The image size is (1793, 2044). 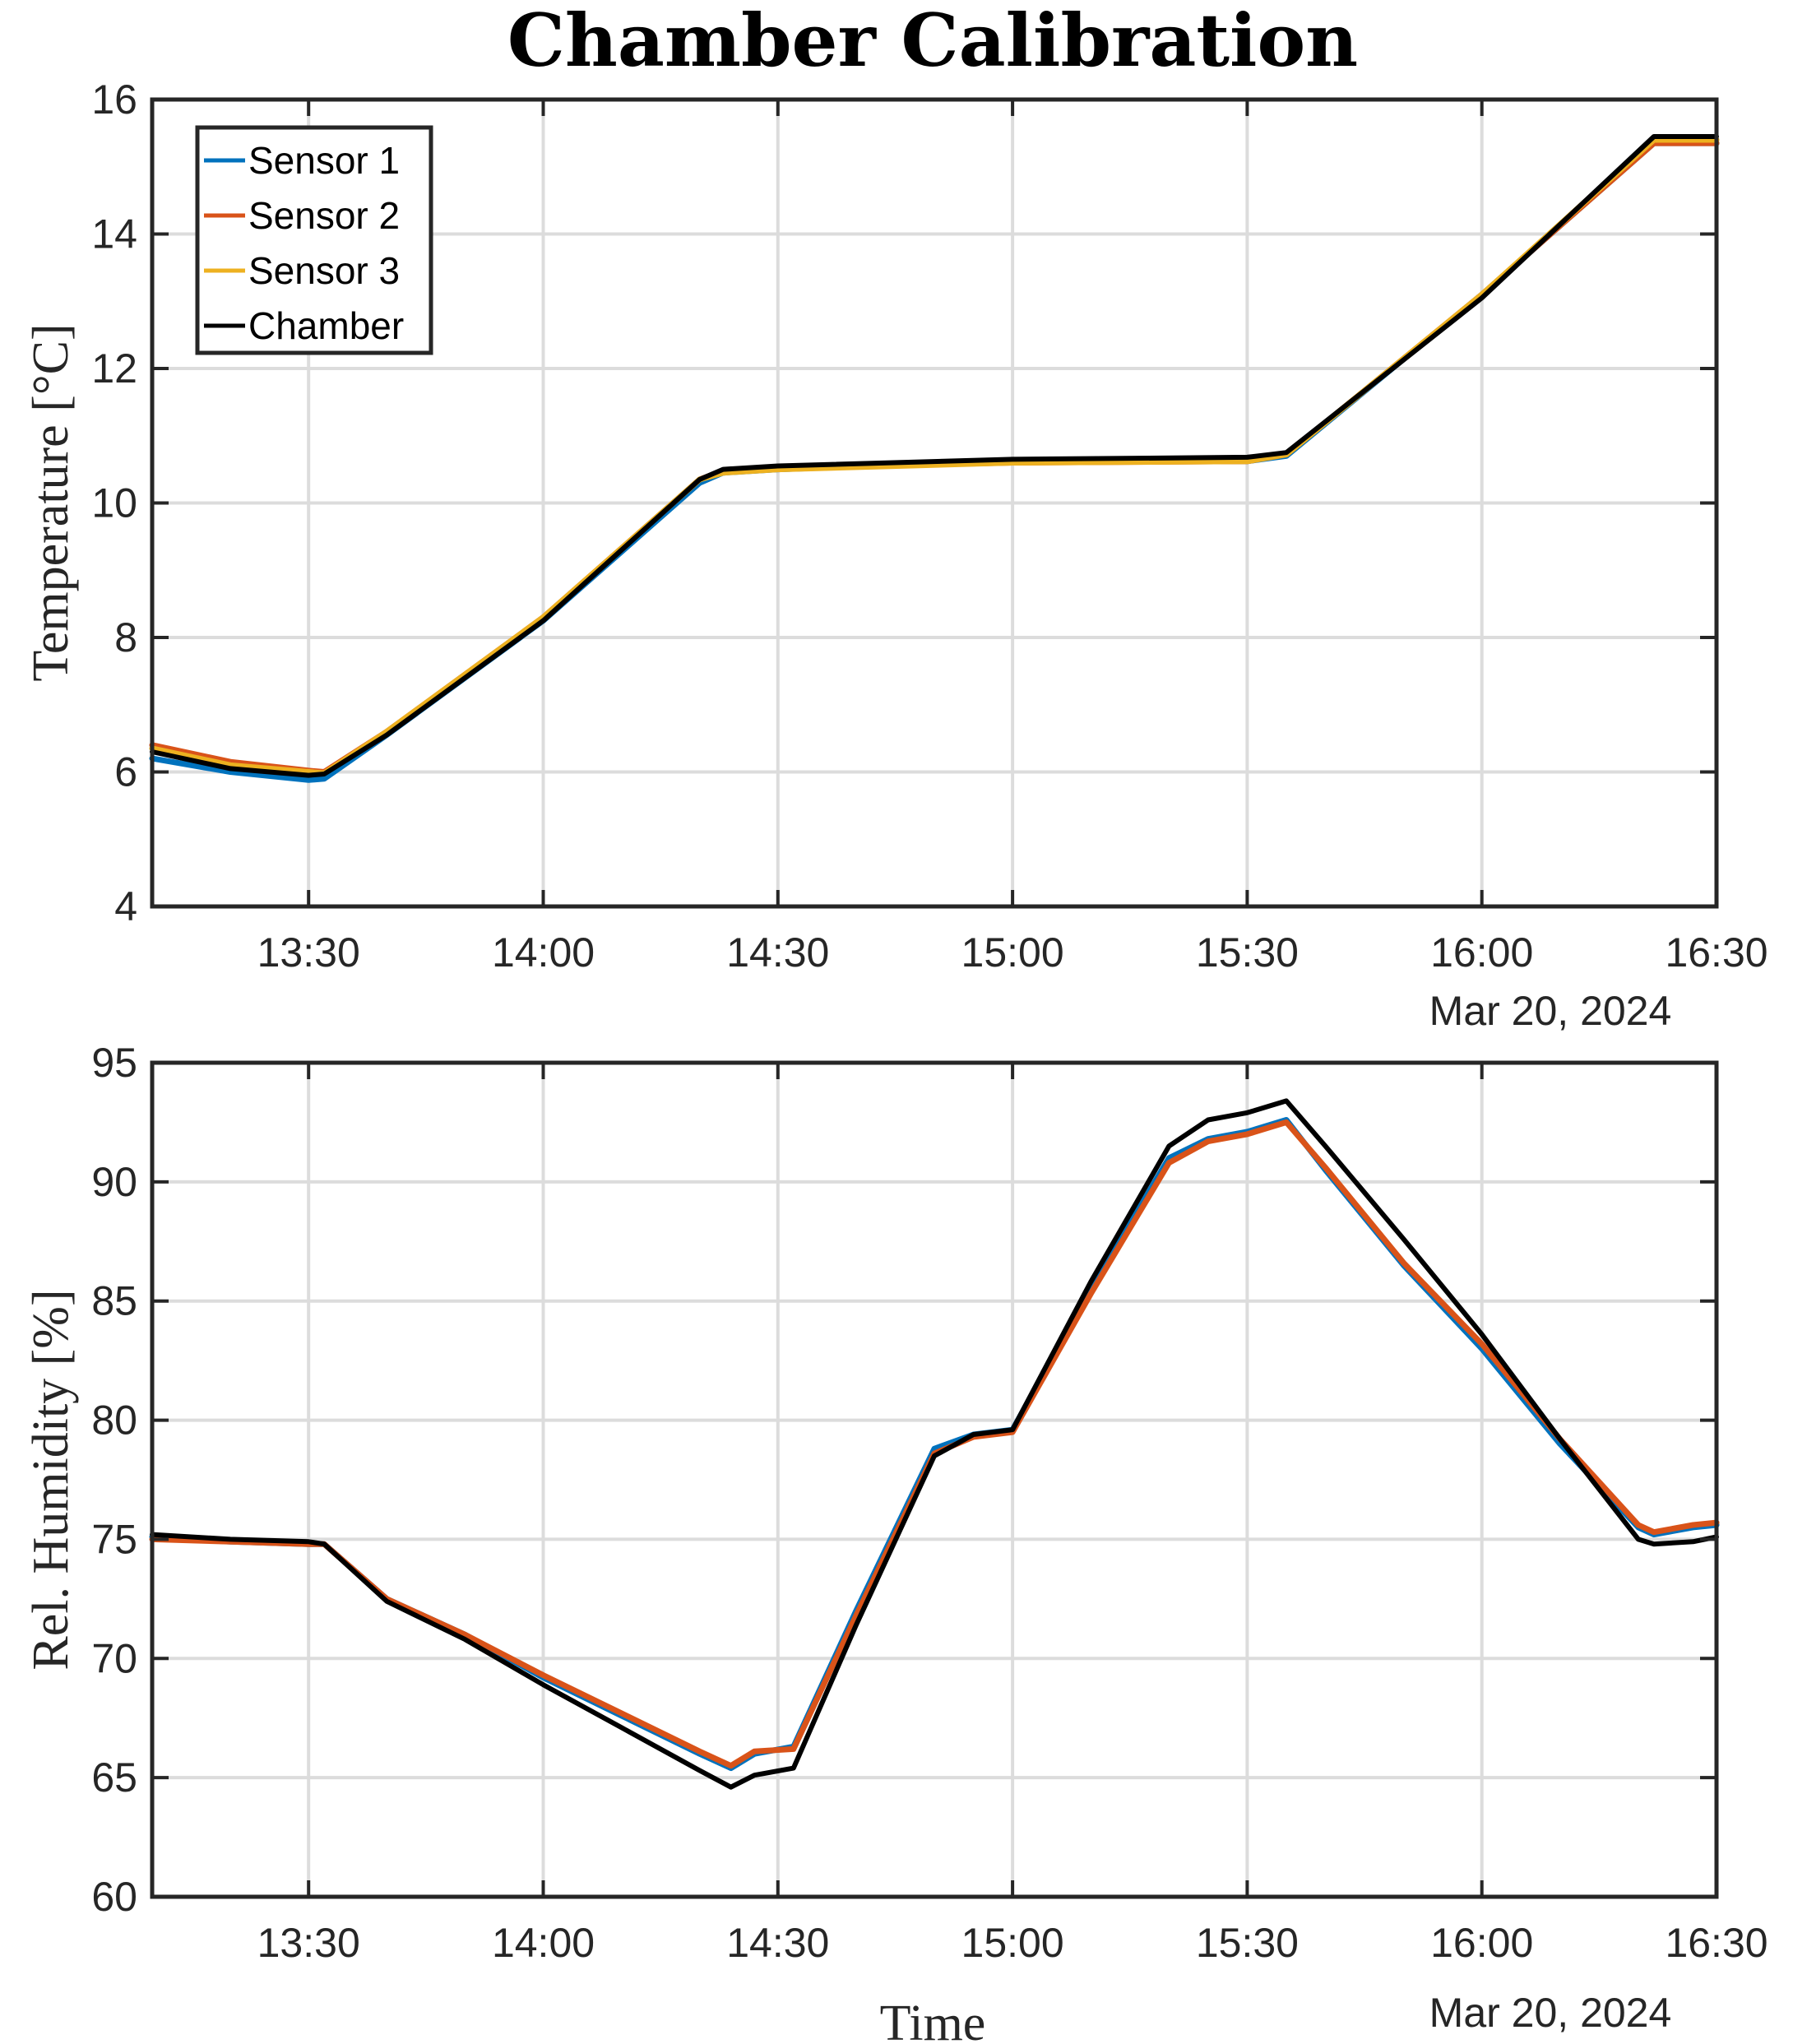 What do you see at coordinates (544, 953) in the screenshot?
I see `temperature-xtick-label-14-00: 14:00` at bounding box center [544, 953].